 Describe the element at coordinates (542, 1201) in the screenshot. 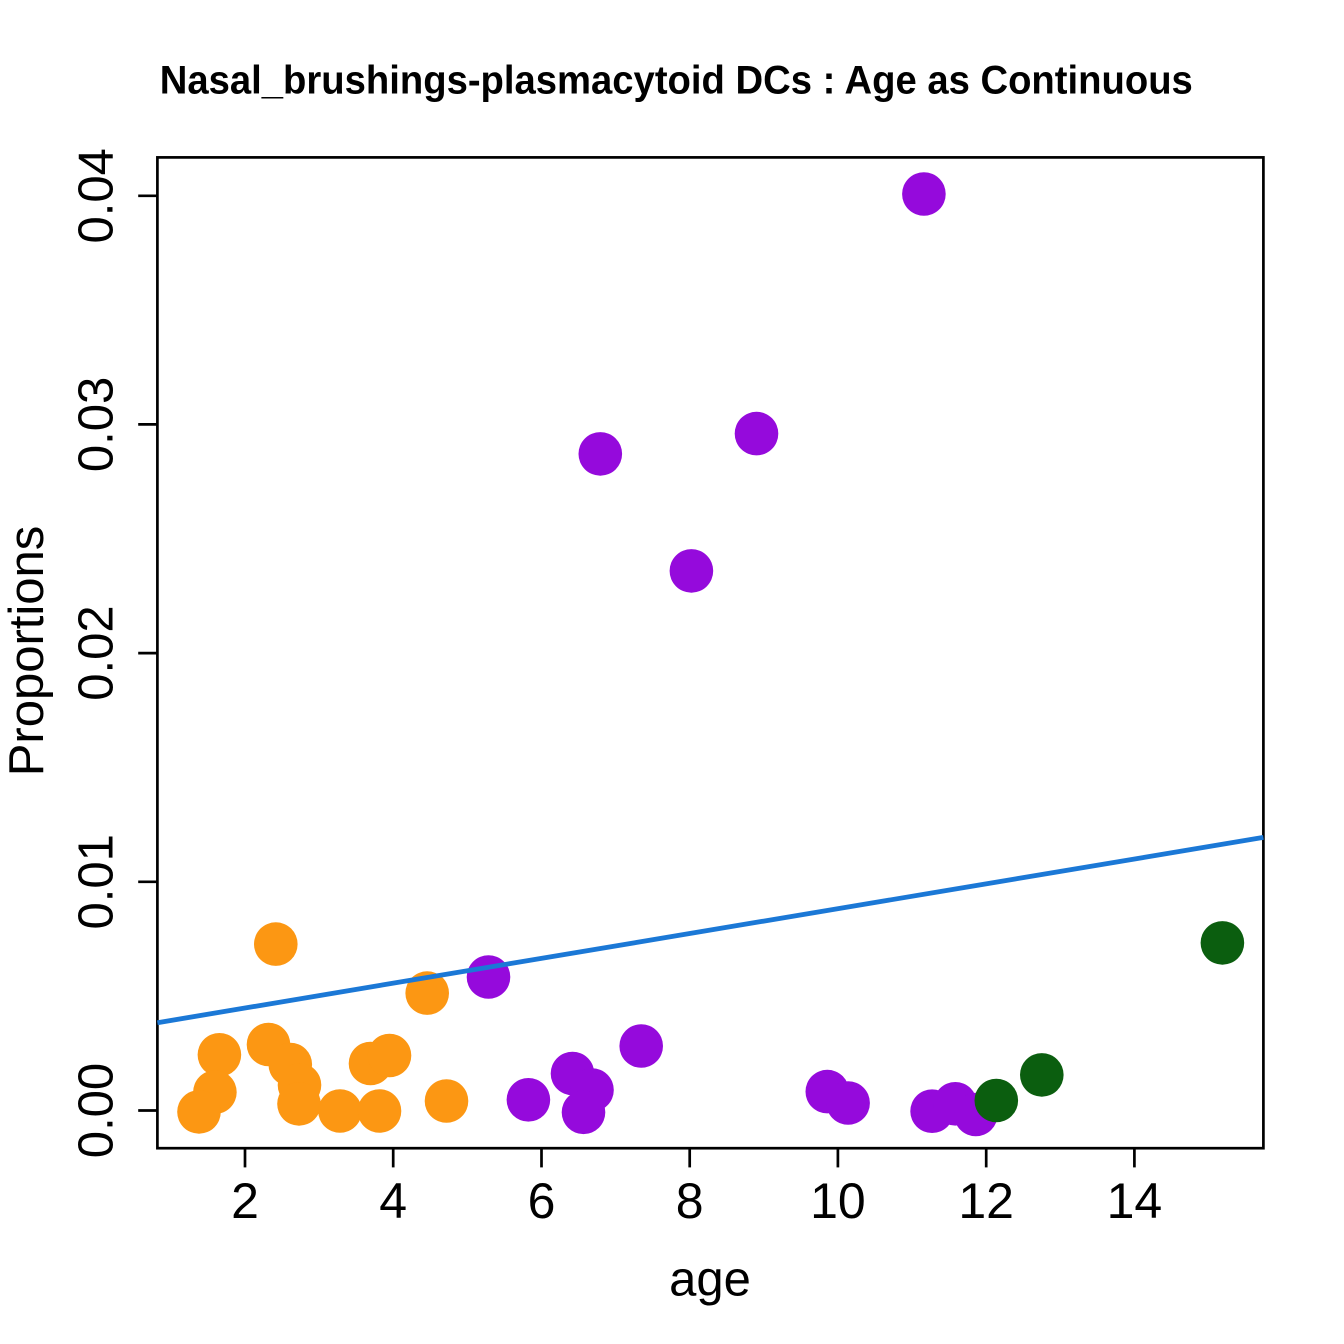

I see `svg-text: 6` at that location.